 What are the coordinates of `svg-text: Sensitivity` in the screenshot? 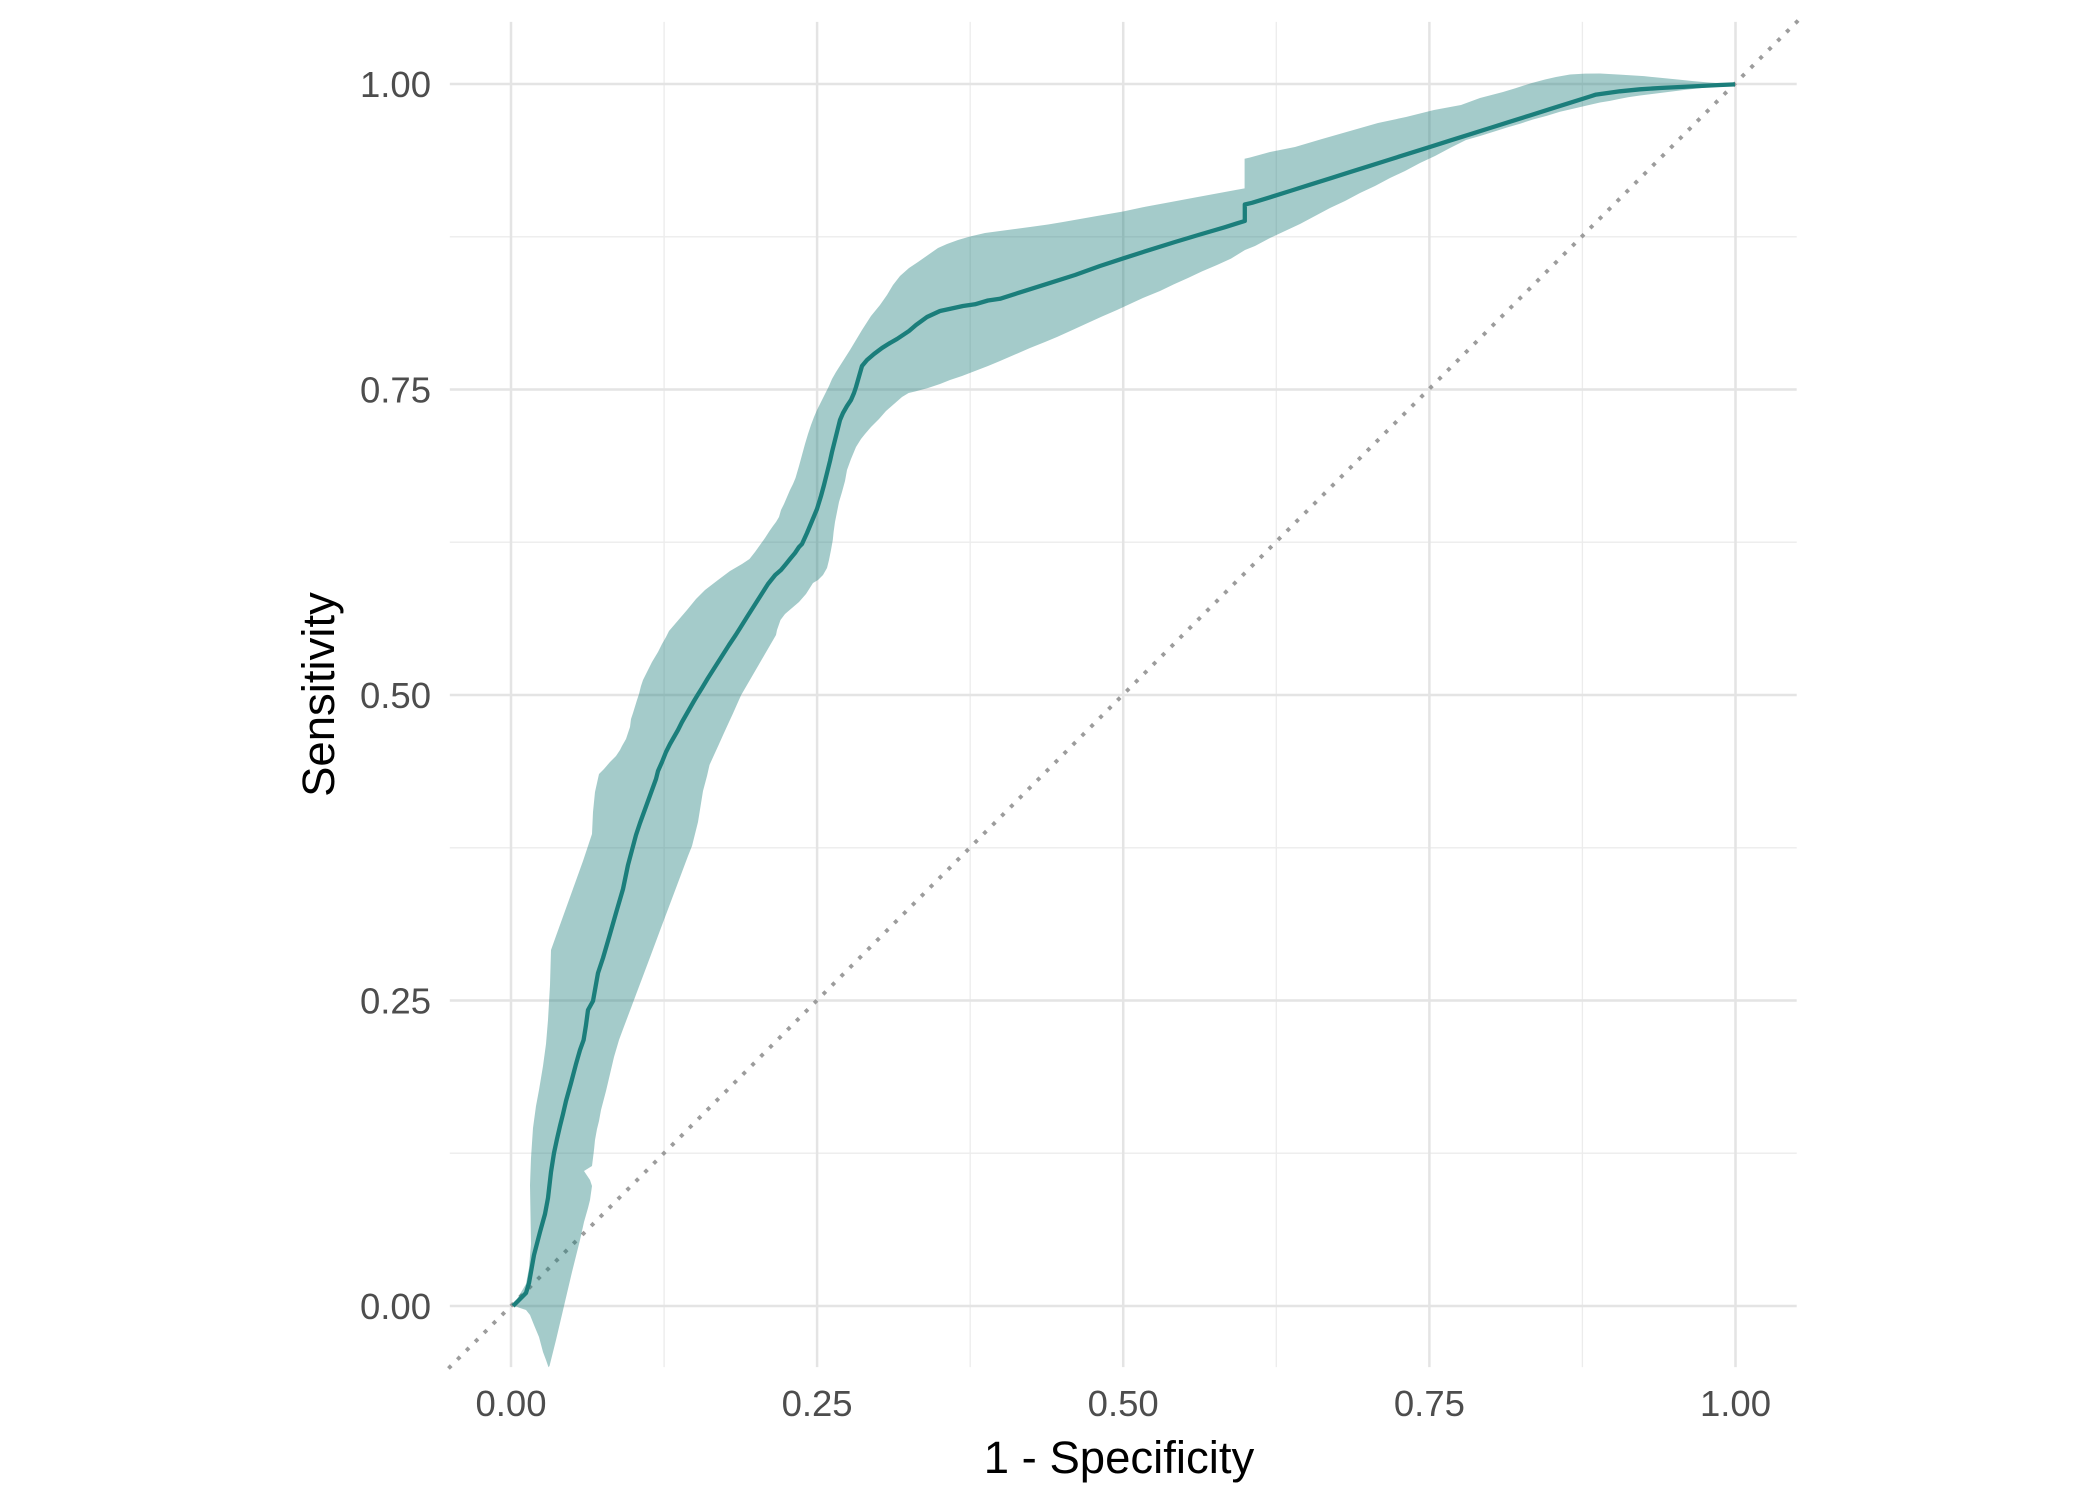 It's located at (318, 694).